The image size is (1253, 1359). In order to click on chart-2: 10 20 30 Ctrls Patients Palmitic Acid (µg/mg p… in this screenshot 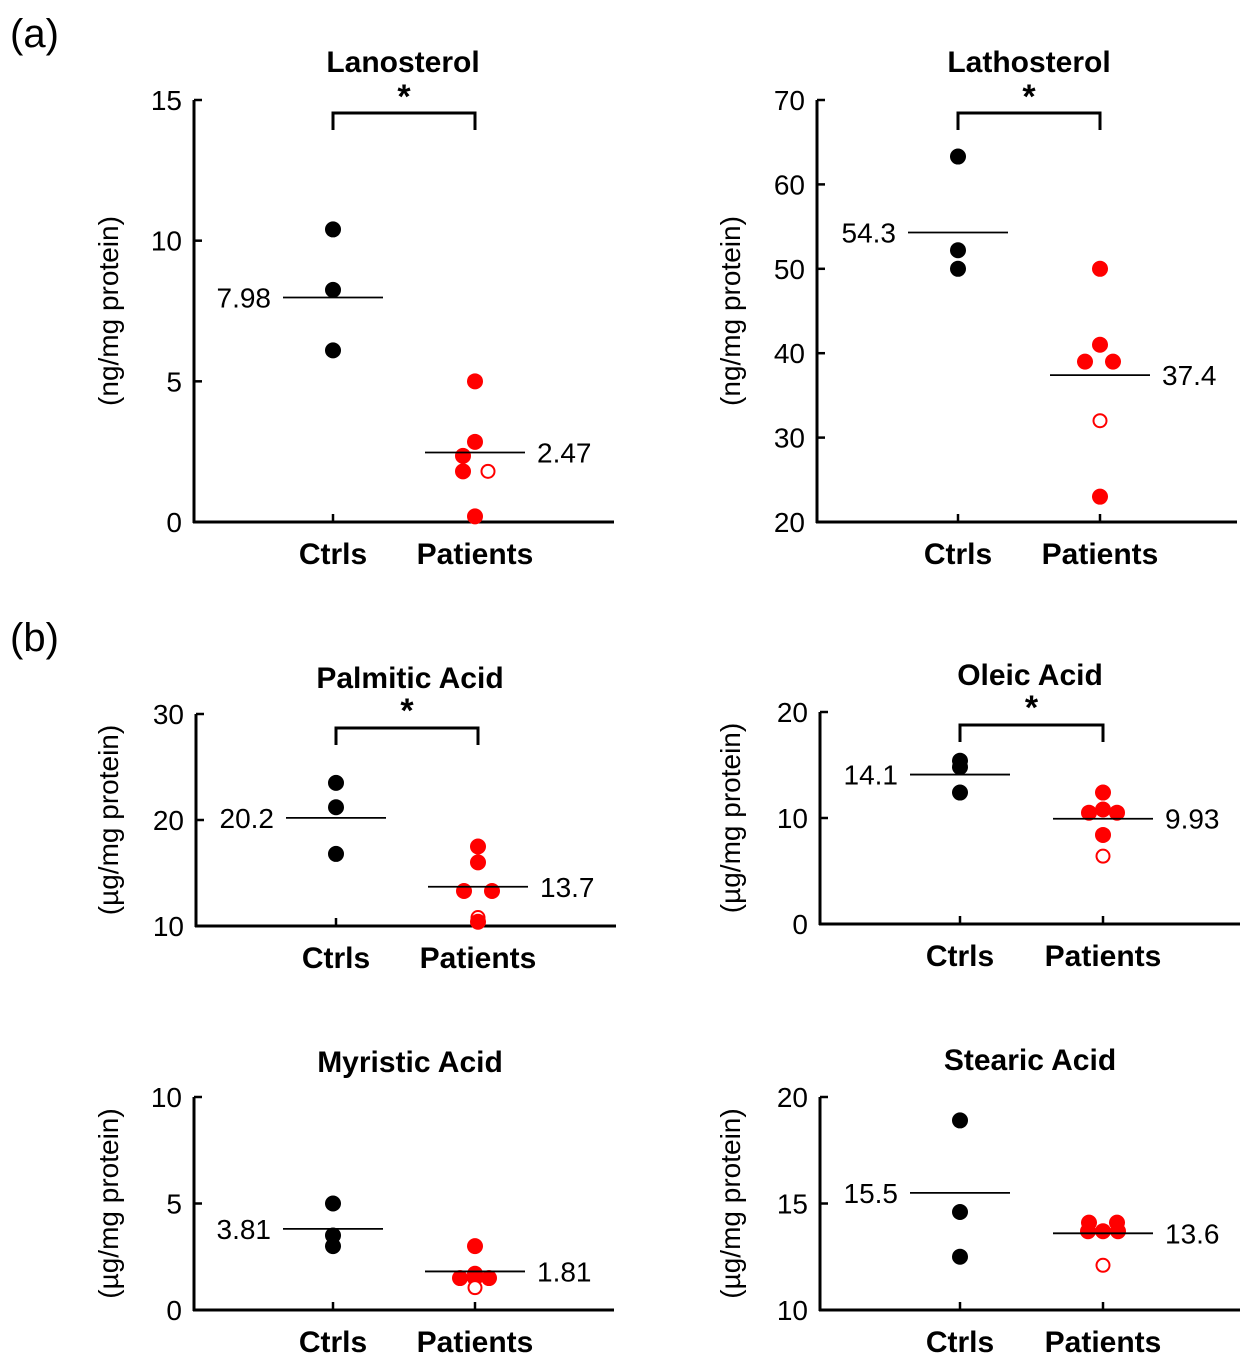, I will do `click(354, 818)`.